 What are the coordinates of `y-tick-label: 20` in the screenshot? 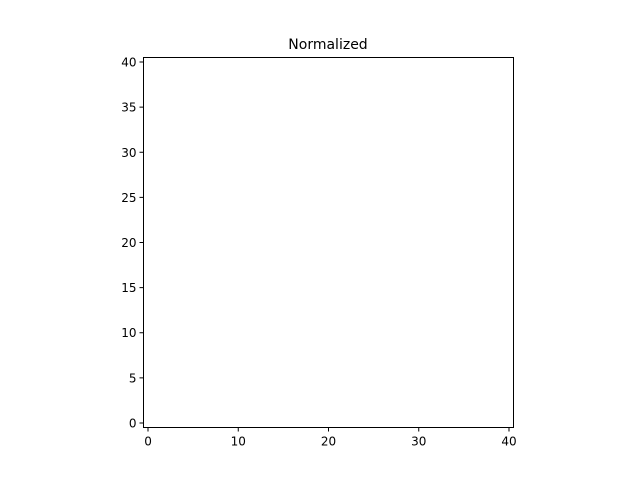 It's located at (128, 243).